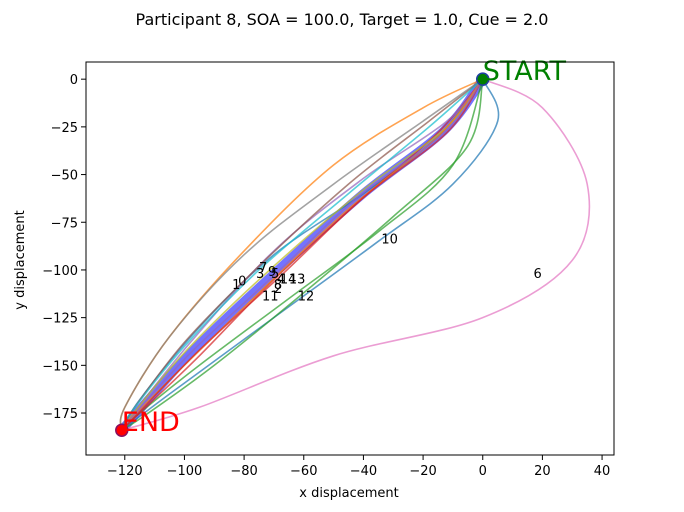 The image size is (684, 512). What do you see at coordinates (64, 247) in the screenshot?
I see `y-axis: 0 −25 −50 −75 −100 −125 −150 −175` at bounding box center [64, 247].